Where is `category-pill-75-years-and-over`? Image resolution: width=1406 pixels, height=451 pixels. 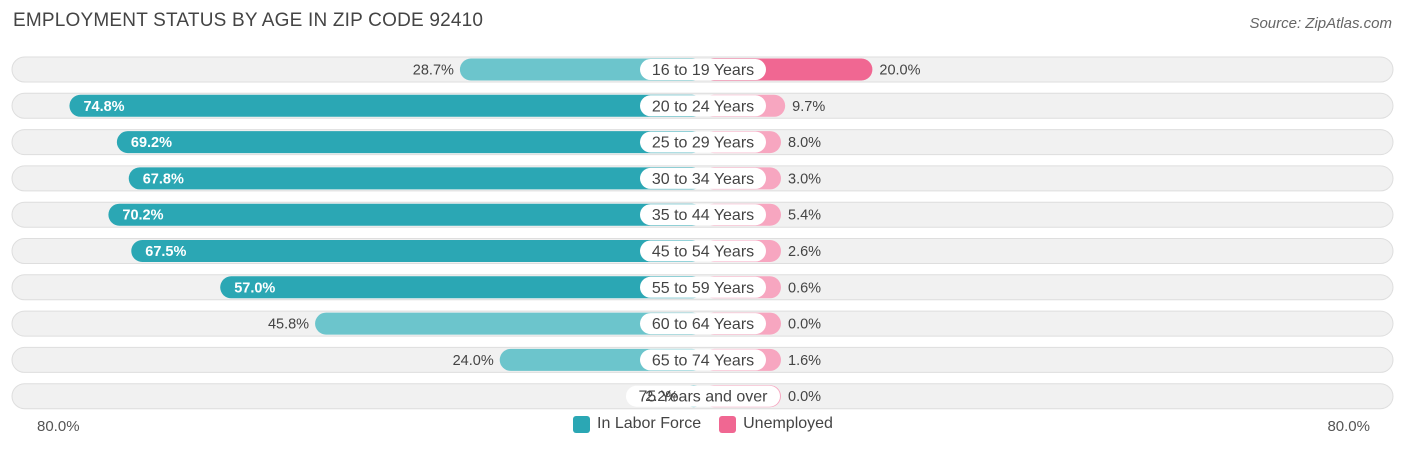 category-pill-75-years-and-over is located at coordinates (703, 396).